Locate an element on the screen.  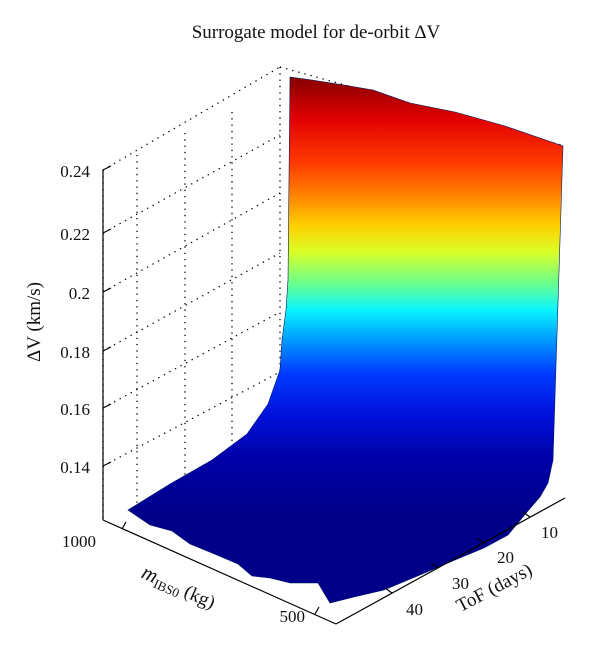
tof-tick-label: 10 is located at coordinates (549, 532).